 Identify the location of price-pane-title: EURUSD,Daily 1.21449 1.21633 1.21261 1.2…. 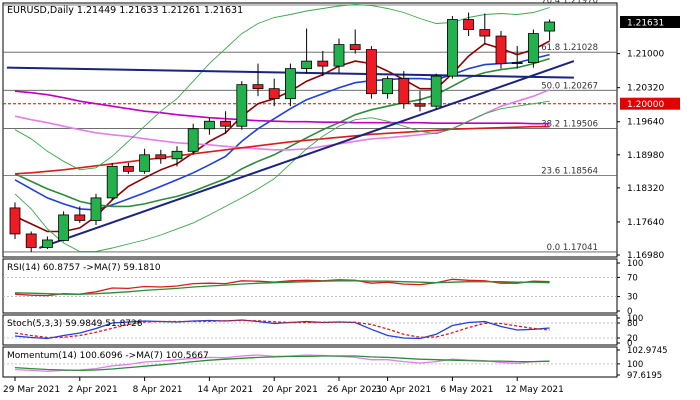
(125, 10).